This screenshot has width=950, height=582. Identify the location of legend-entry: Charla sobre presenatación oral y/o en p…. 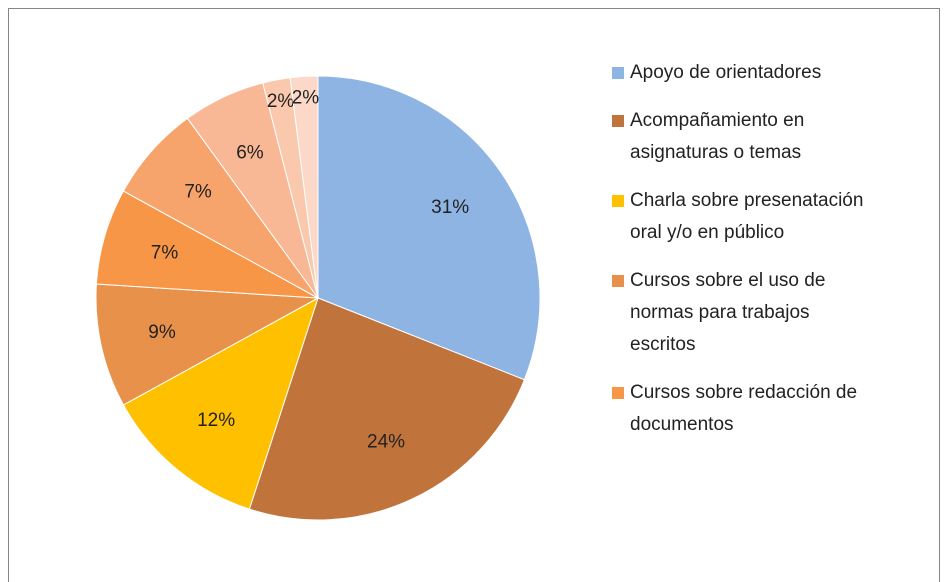
(762, 217).